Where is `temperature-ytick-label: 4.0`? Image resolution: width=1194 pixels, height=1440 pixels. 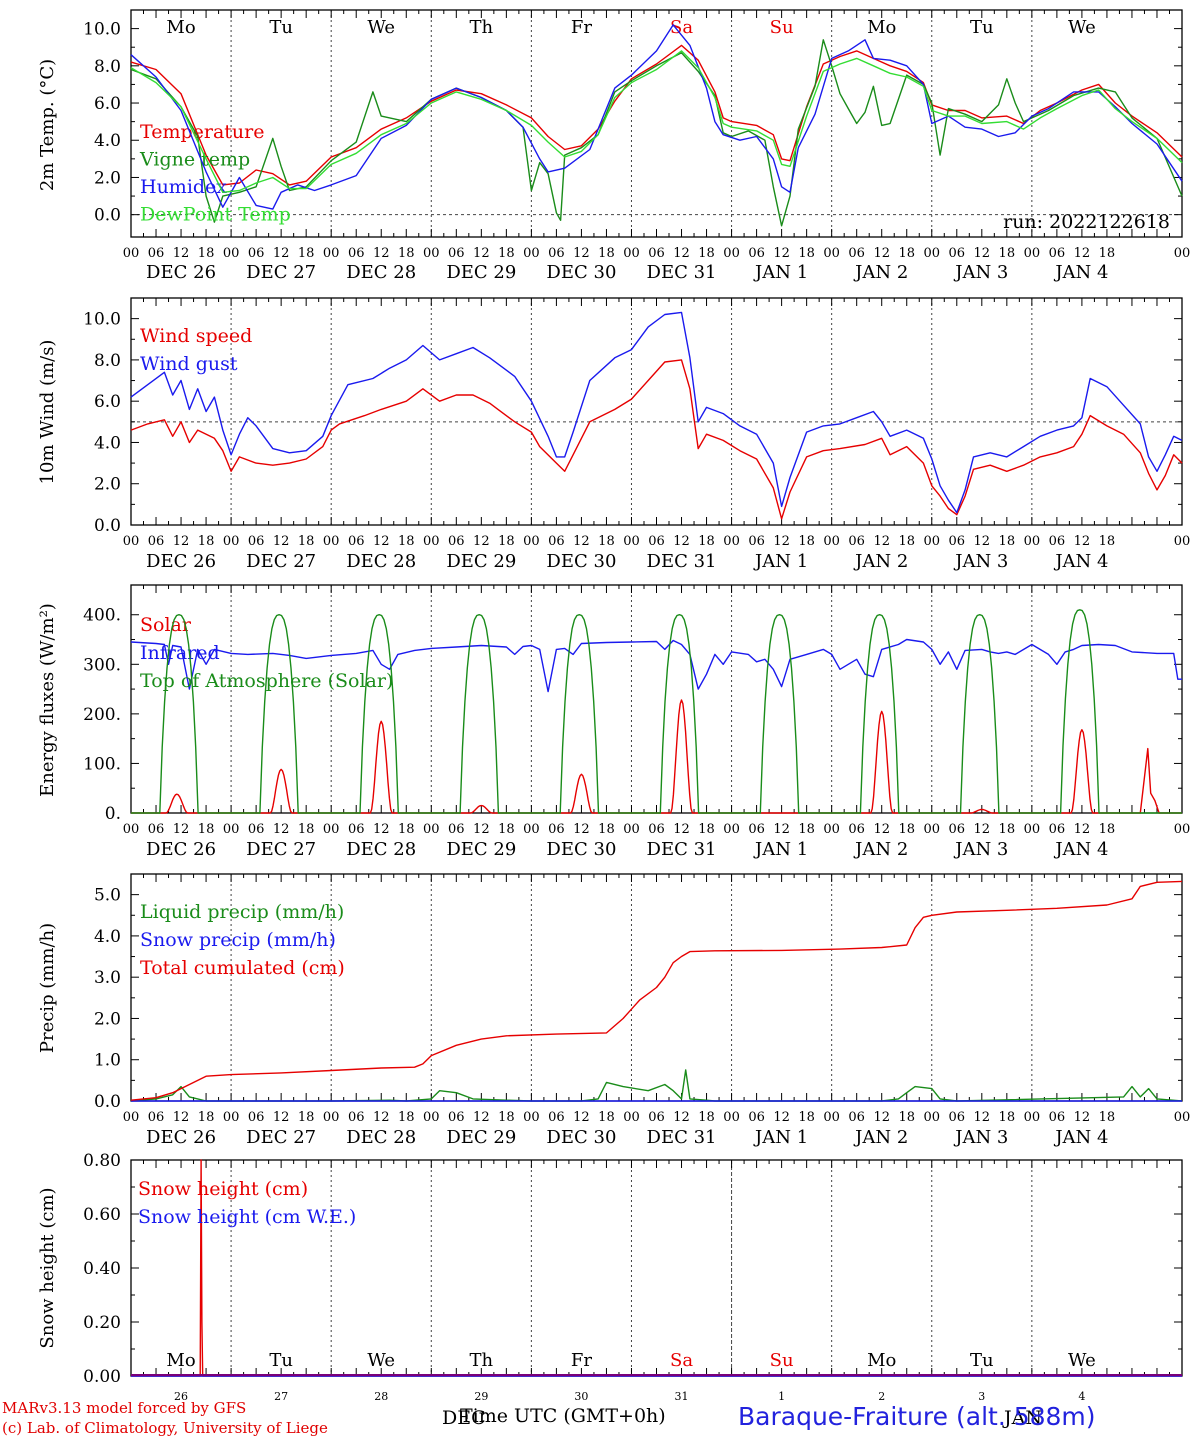 temperature-ytick-label: 4.0 is located at coordinates (107, 141).